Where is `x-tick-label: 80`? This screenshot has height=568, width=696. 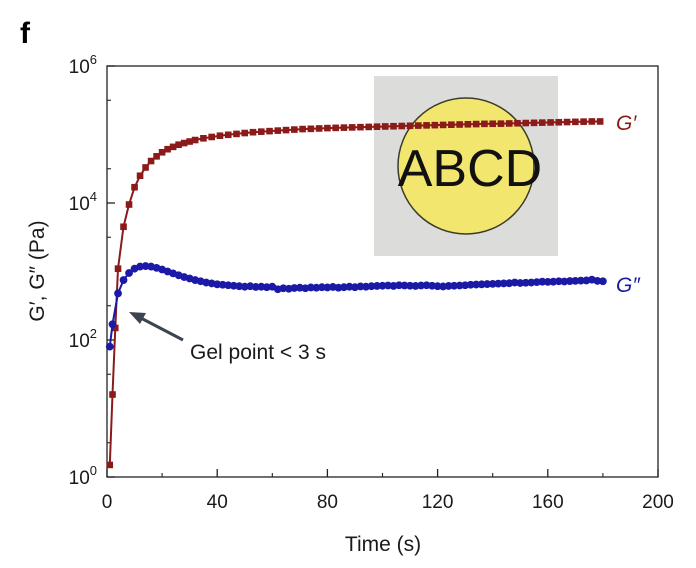 x-tick-label: 80 is located at coordinates (327, 502).